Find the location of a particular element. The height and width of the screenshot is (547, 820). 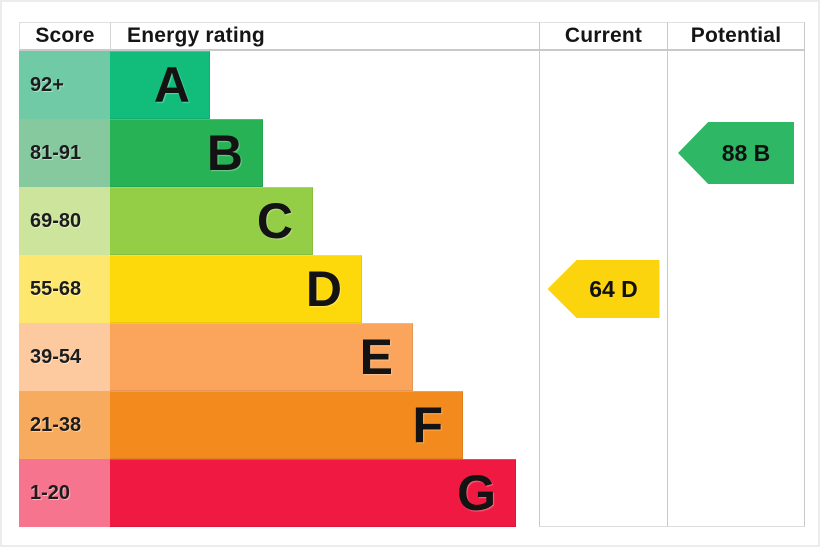

score-range-b: 81-91 is located at coordinates (64, 153).